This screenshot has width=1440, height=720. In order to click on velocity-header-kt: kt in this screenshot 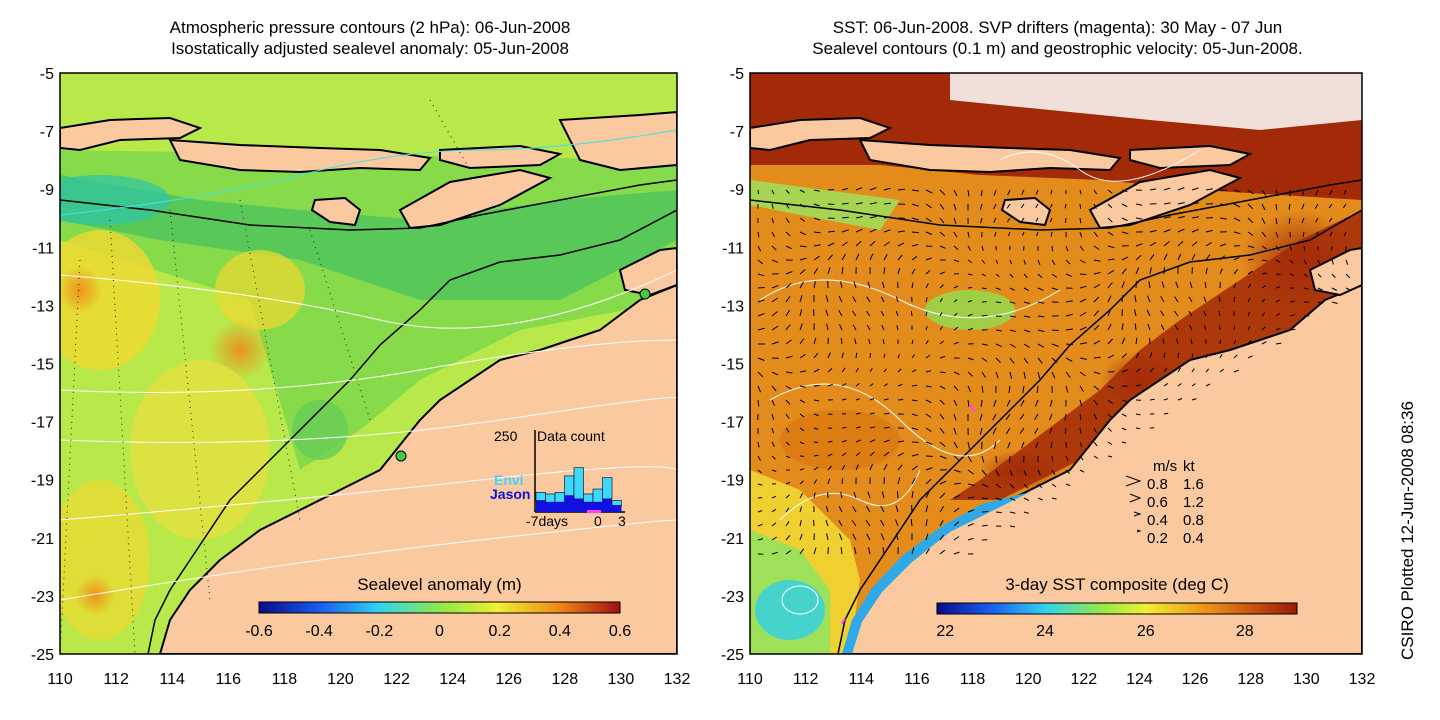, I will do `click(1189, 466)`.